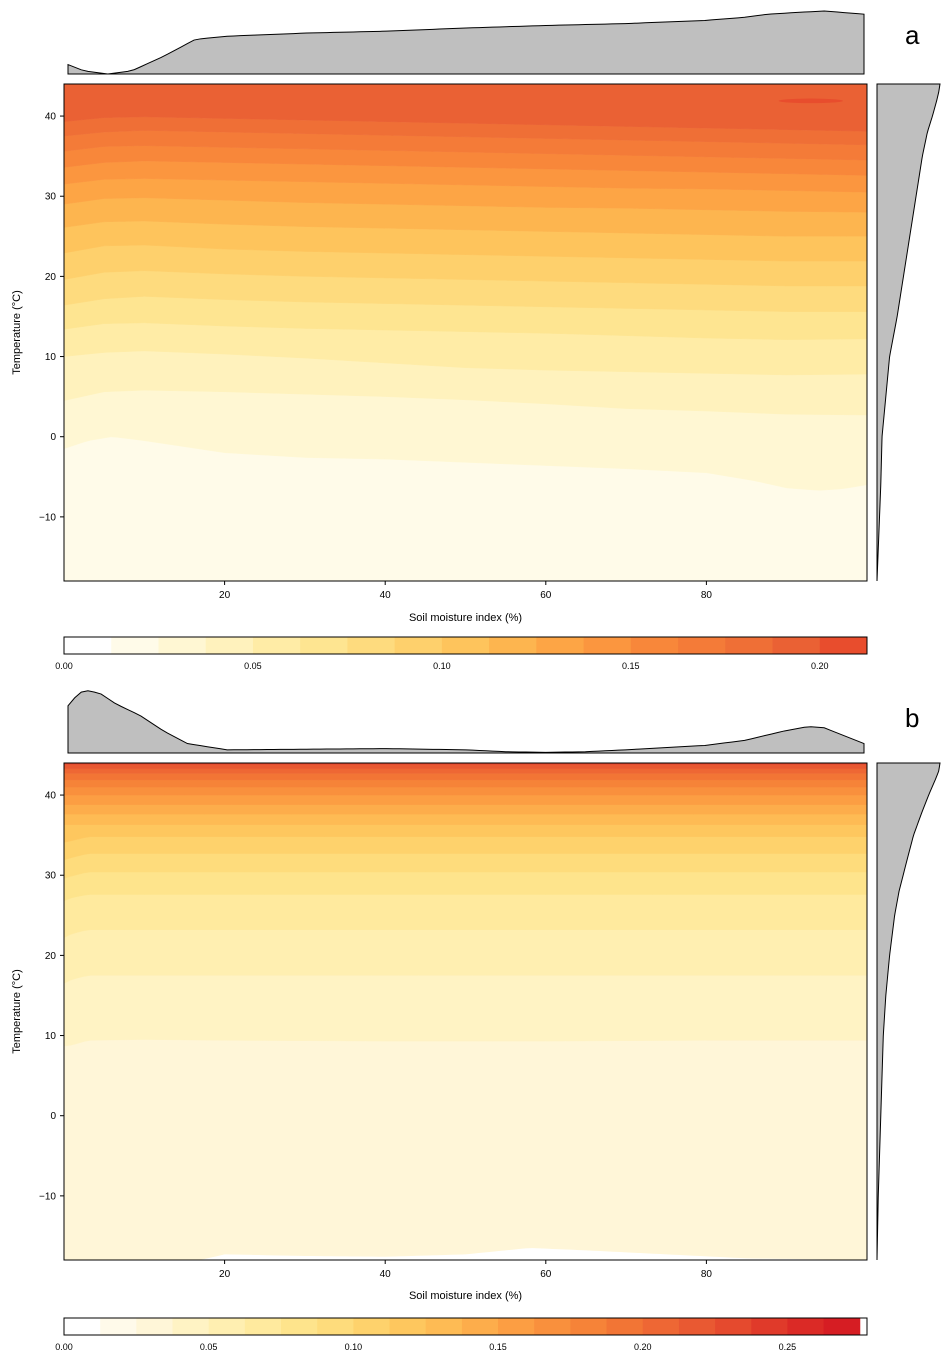  What do you see at coordinates (546, 595) in the screenshot?
I see `x-tick-label: 60` at bounding box center [546, 595].